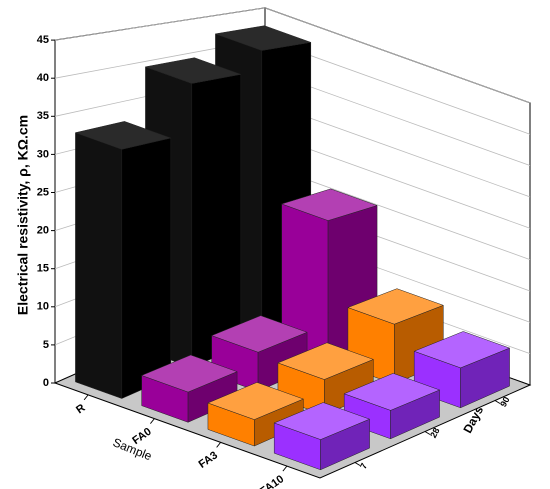 Image resolution: width=550 pixels, height=489 pixels. What do you see at coordinates (208, 459) in the screenshot?
I see `x-tick-label: FA3` at bounding box center [208, 459].